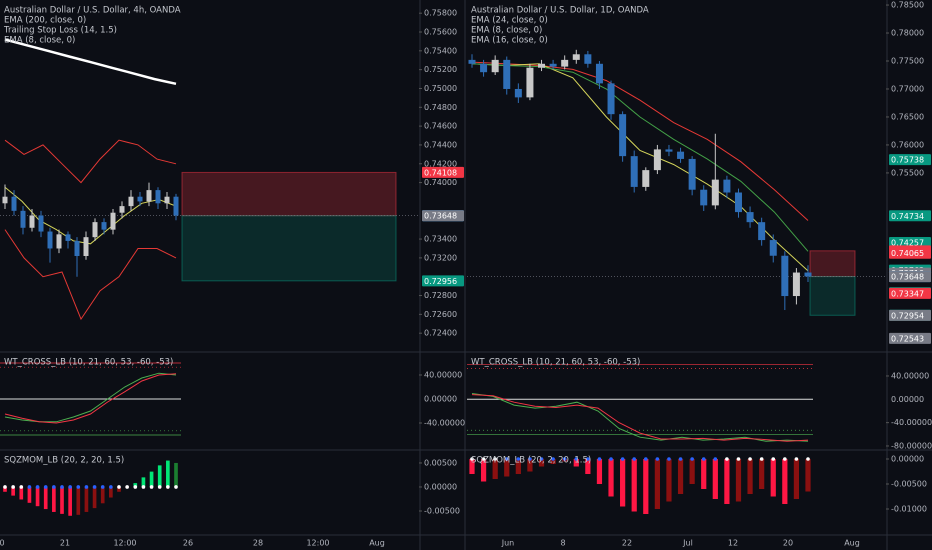 The width and height of the screenshot is (932, 550). I want to click on stop-zone, so click(289, 194).